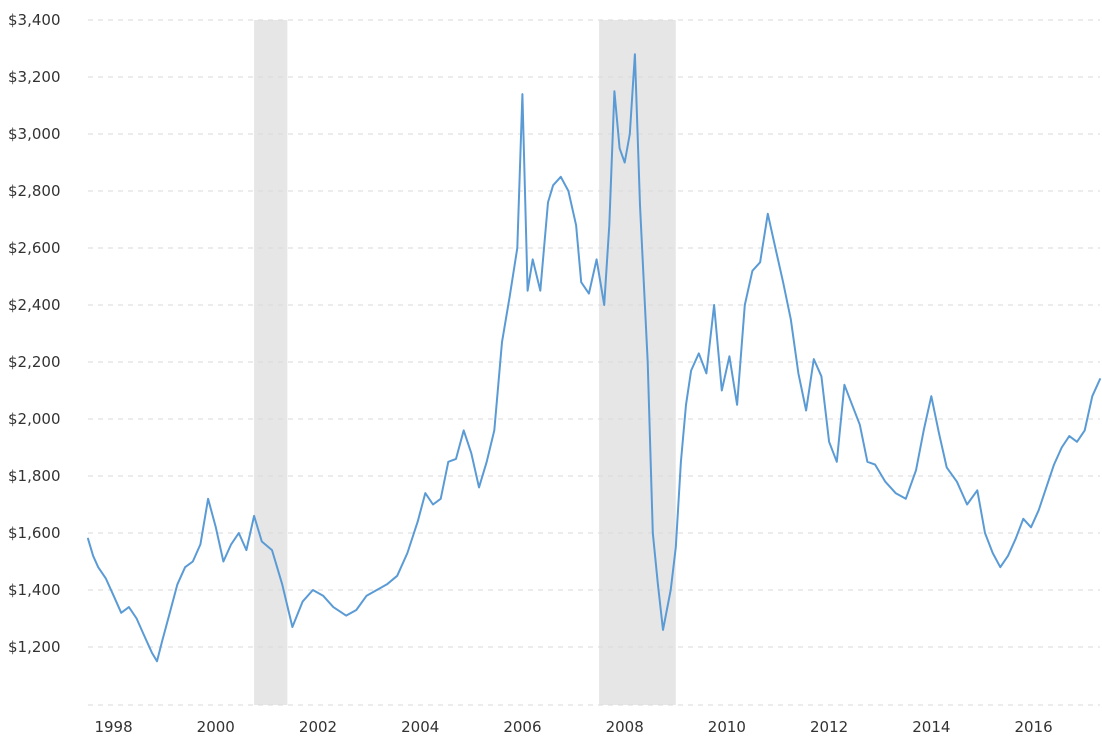 This screenshot has height=743, width=1102. What do you see at coordinates (1033, 727) in the screenshot?
I see `x-tick-label: 2016` at bounding box center [1033, 727].